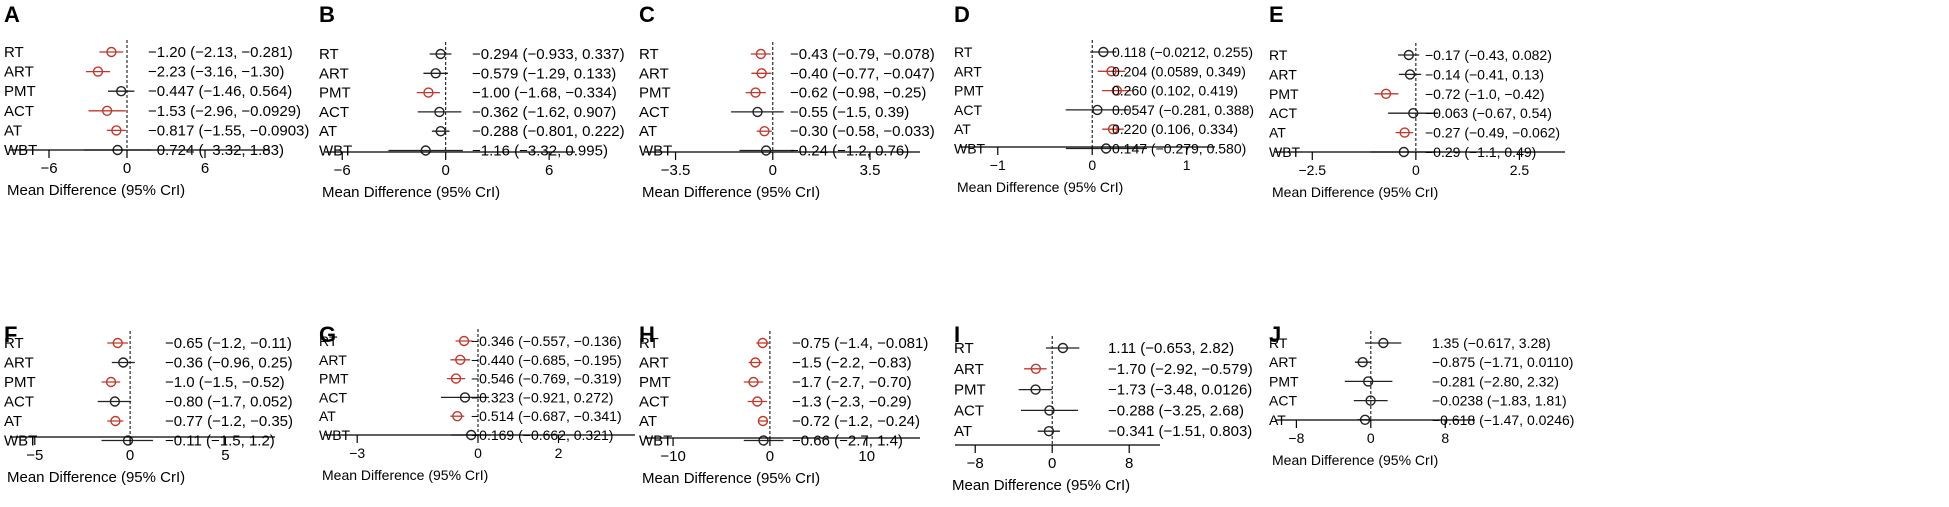 Image resolution: width=1949 pixels, height=507 pixels. Describe the element at coordinates (852, 363) in the screenshot. I see `estimate-ci-label: −1.5 (−2.2, −0.83)` at that location.